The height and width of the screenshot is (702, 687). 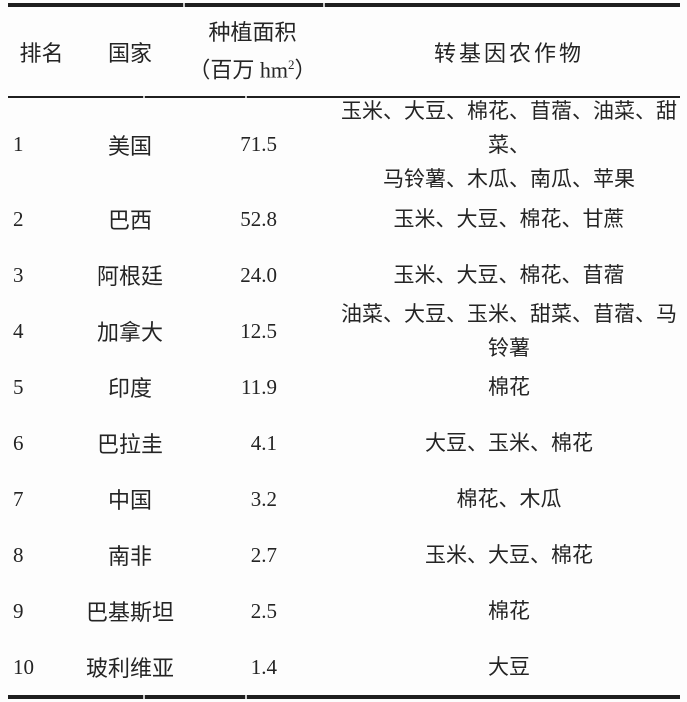 I want to click on table-row: 8 南非 2.7 玉米、大豆、棉花, so click(x=344, y=555).